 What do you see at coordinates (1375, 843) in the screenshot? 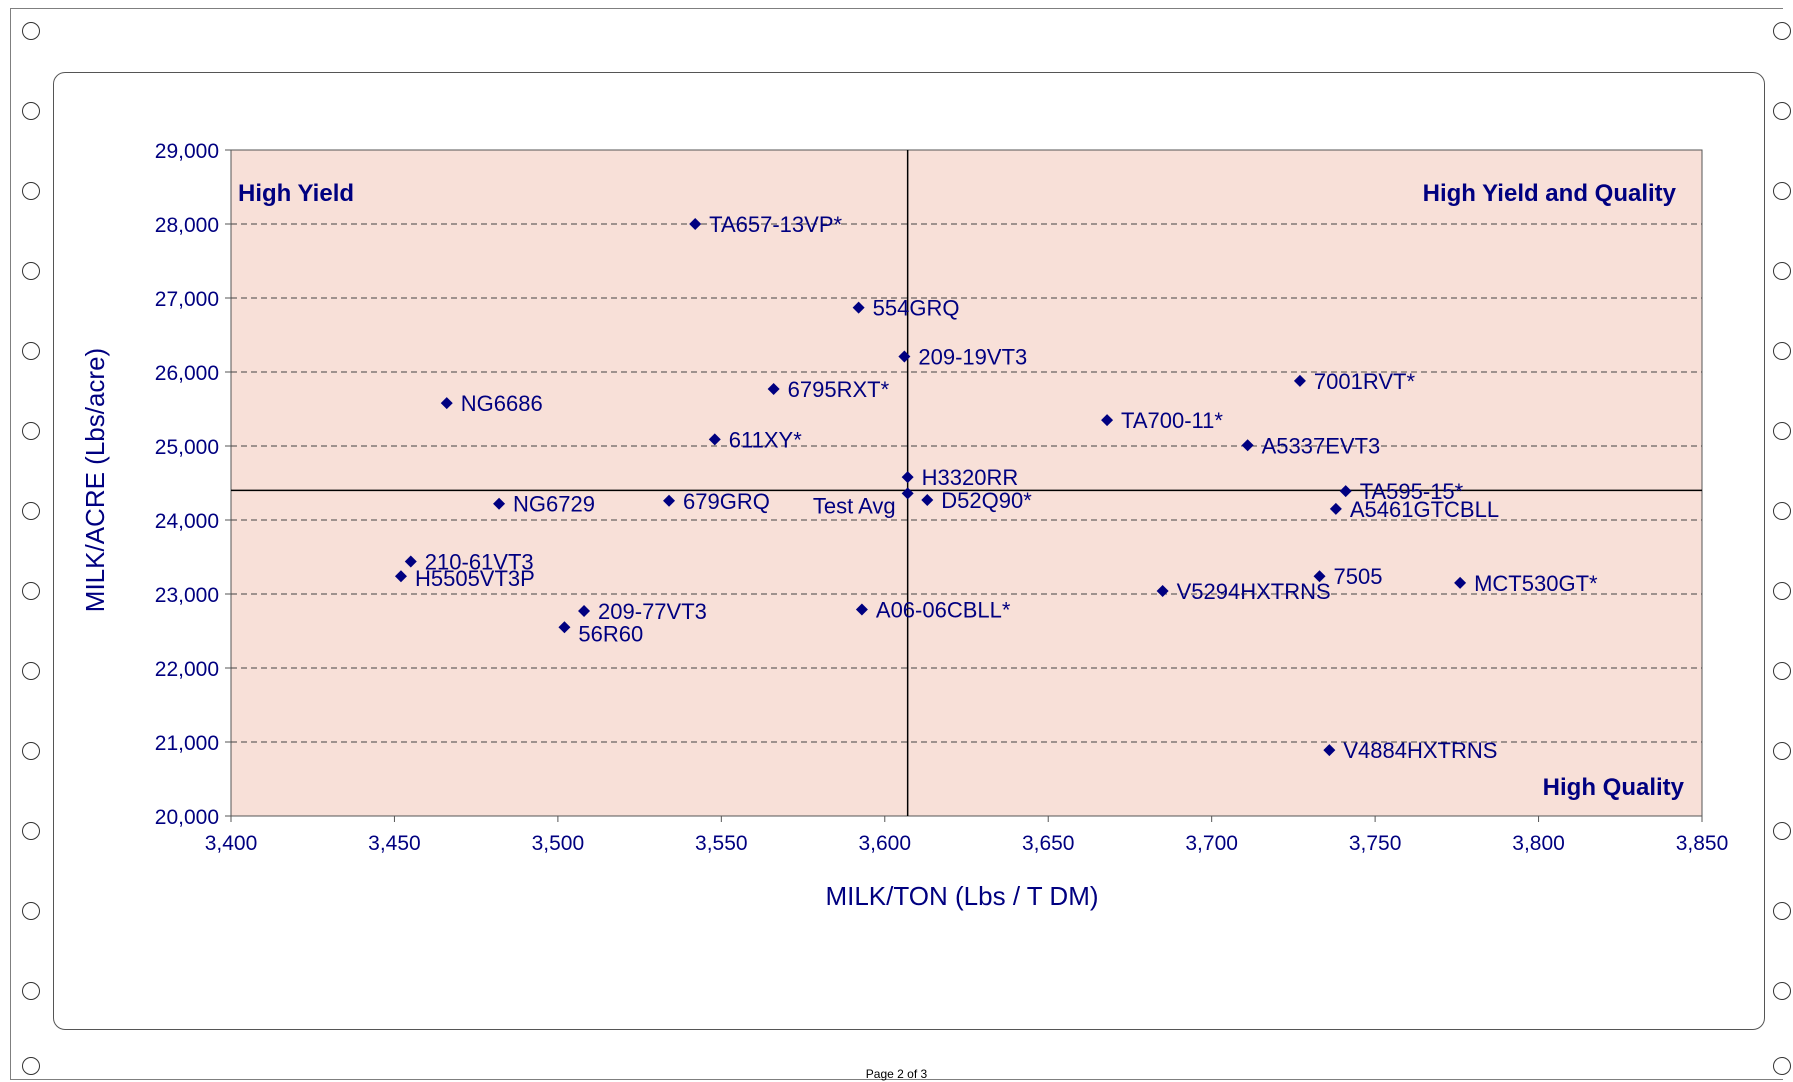
I see `x-tick-label: 3,750` at bounding box center [1375, 843].